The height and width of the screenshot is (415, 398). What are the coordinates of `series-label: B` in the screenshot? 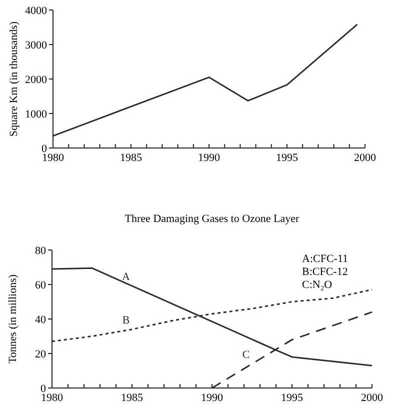 It's located at (126, 320).